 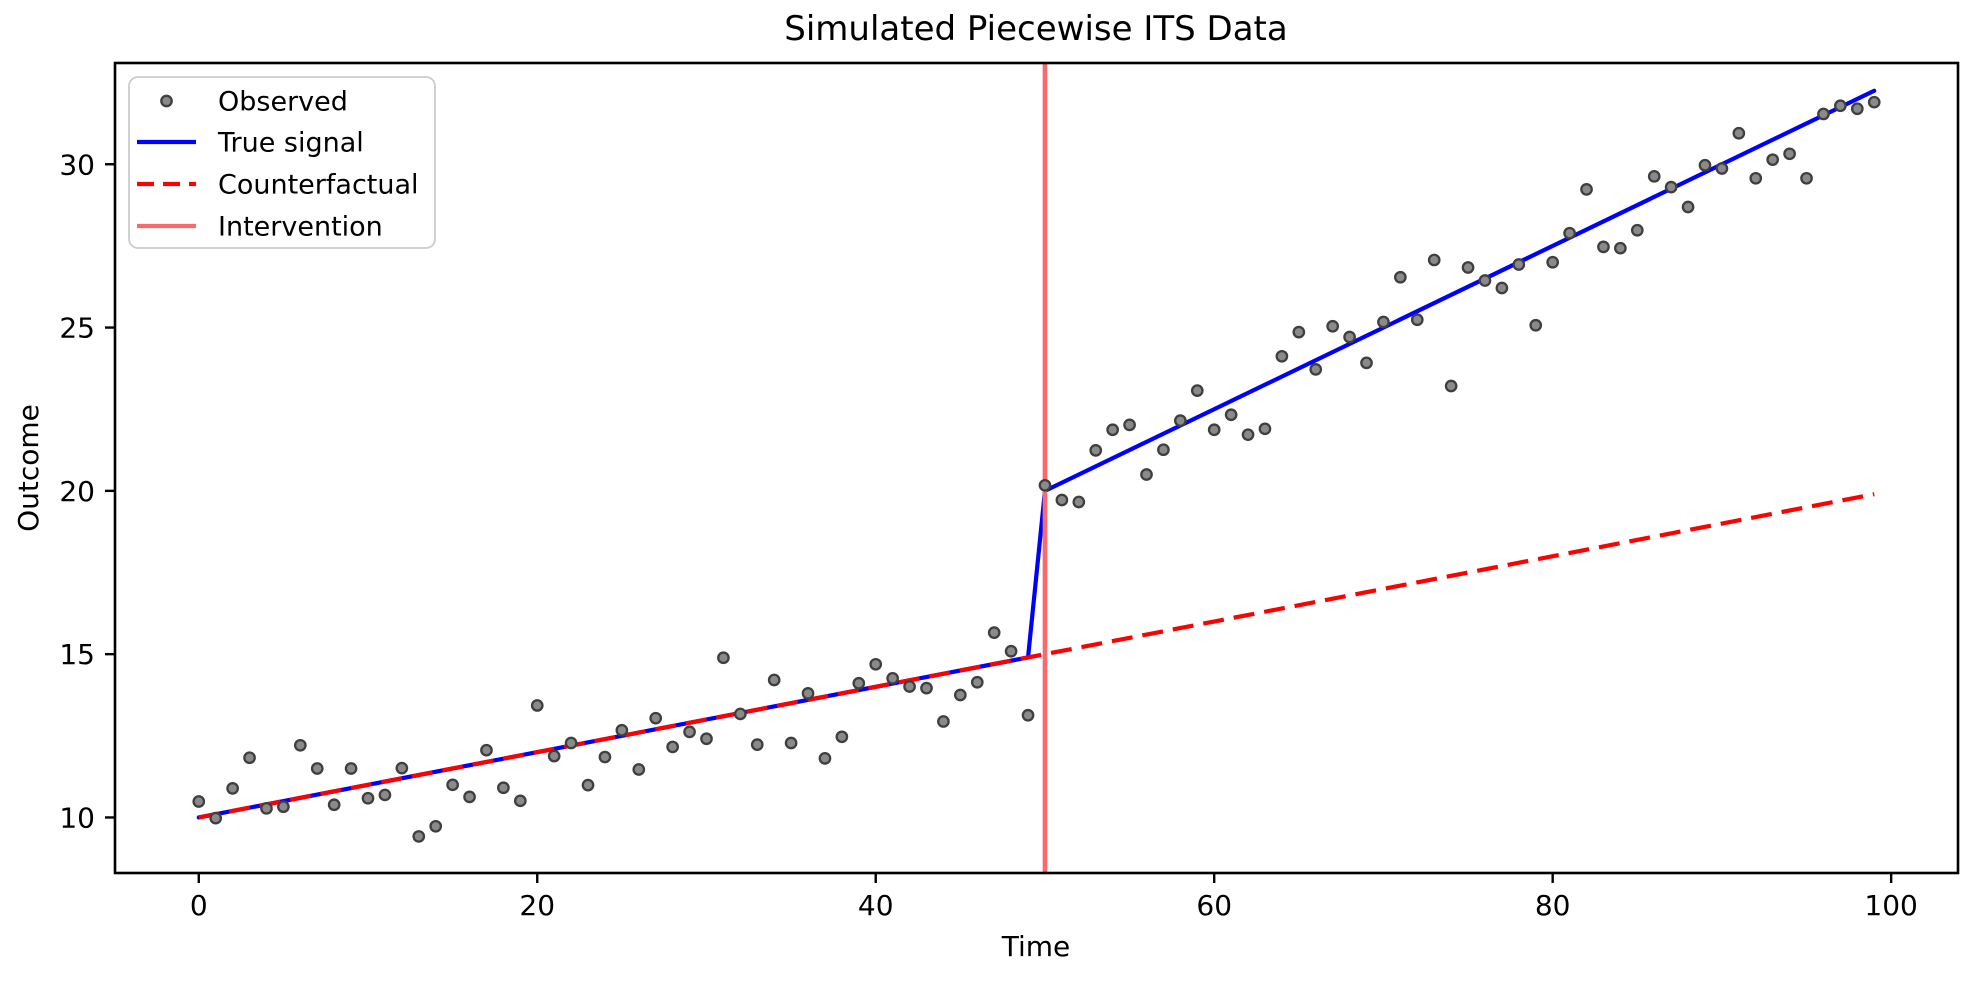 What do you see at coordinates (1214, 905) in the screenshot?
I see `x-tick-label: 60` at bounding box center [1214, 905].